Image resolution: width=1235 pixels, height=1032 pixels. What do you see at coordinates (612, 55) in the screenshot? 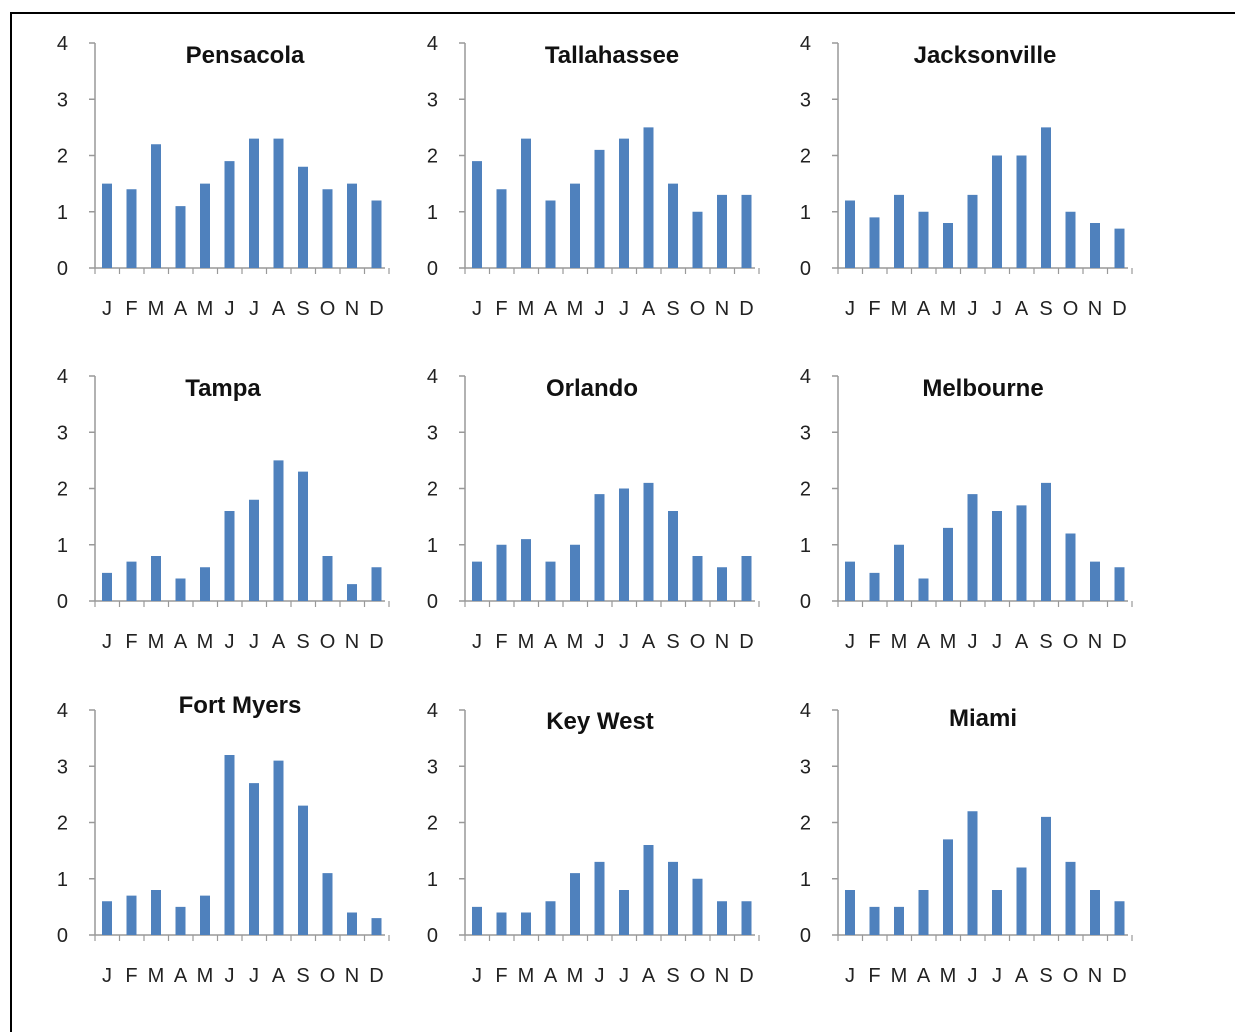
I see `chart-title: Tallahassee` at bounding box center [612, 55].